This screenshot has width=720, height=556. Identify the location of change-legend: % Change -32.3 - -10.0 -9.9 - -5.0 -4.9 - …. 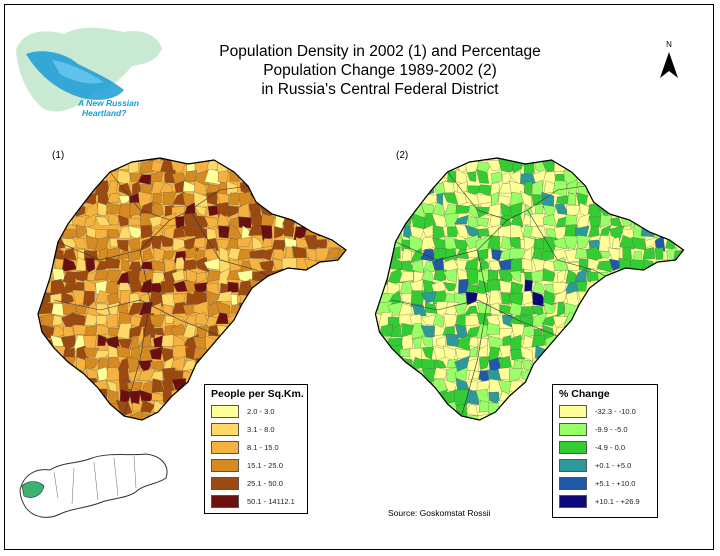
(605, 451).